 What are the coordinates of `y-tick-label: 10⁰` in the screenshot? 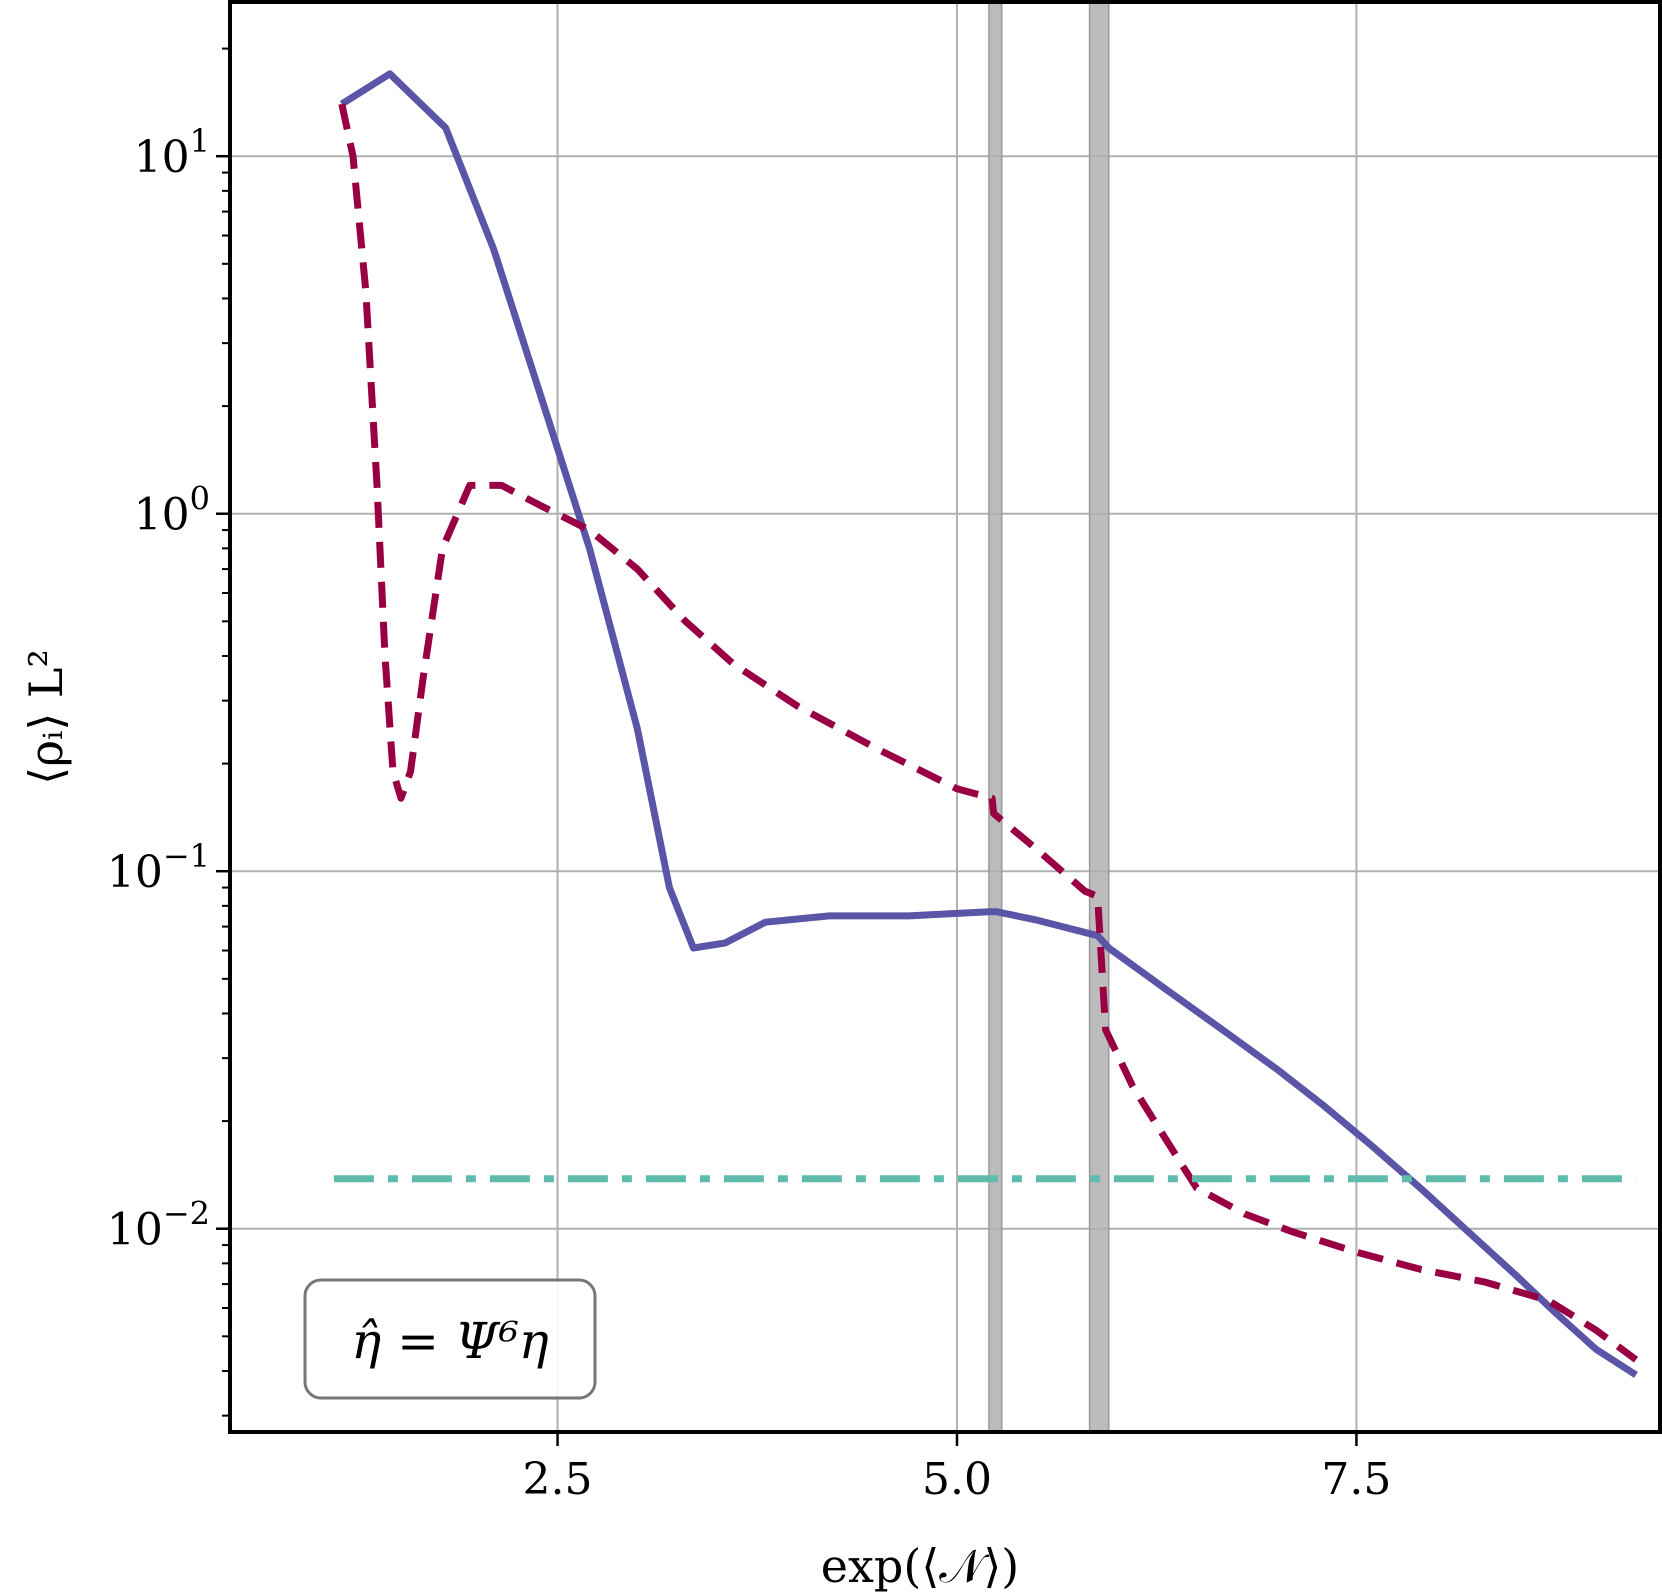 It's located at (172, 510).